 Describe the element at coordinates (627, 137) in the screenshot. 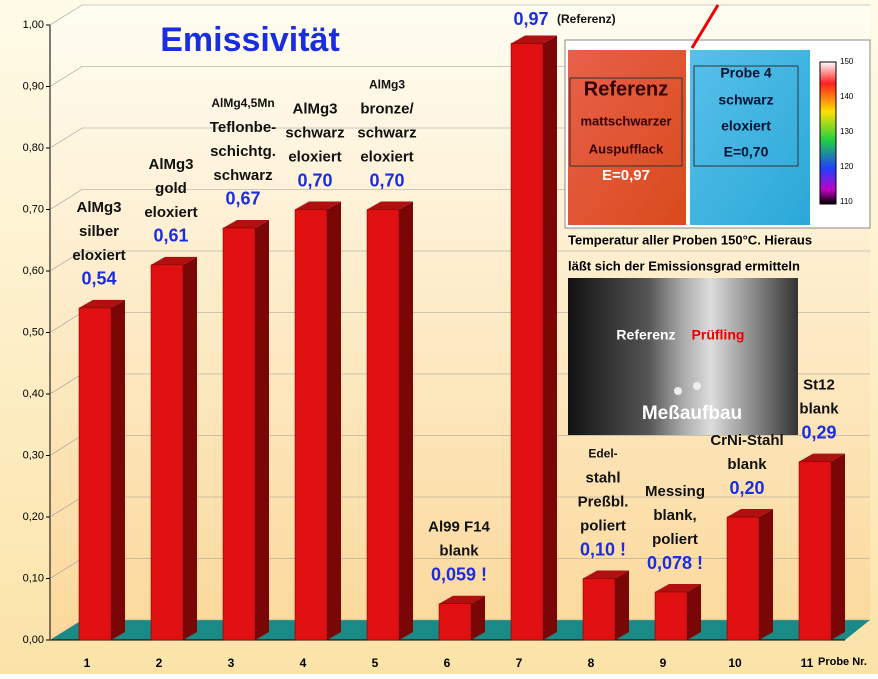

I see `thermal-left` at that location.